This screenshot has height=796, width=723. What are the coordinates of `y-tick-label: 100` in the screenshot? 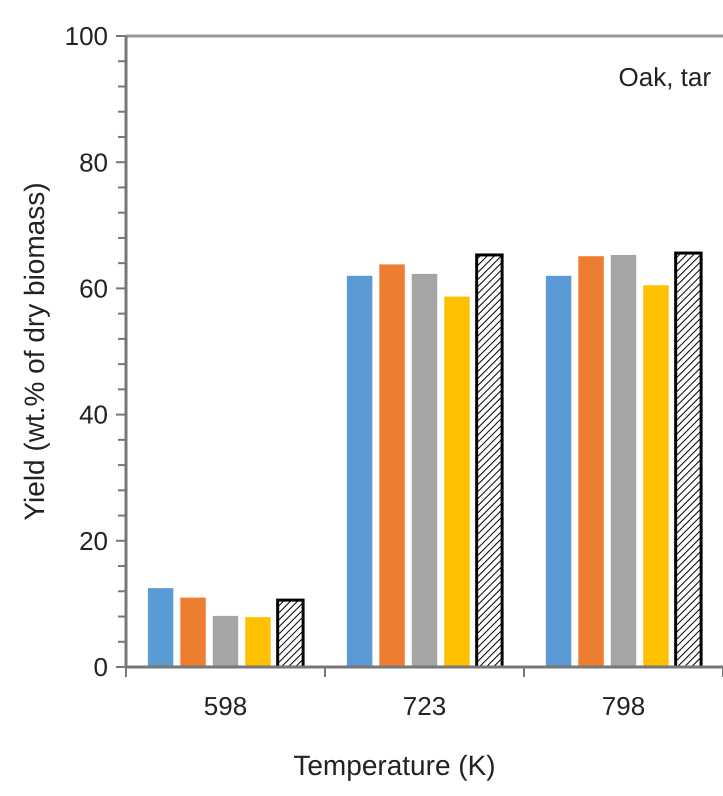 It's located at (86, 36).